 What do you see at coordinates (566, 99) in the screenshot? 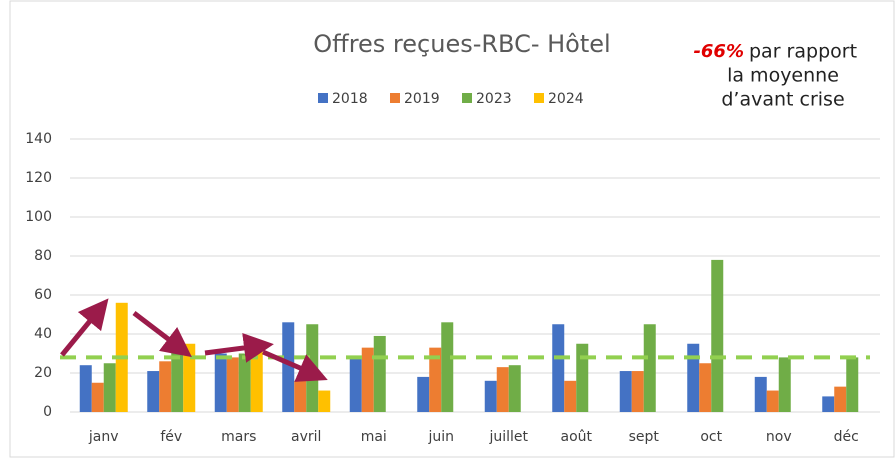
I see `legend-label: 2024` at bounding box center [566, 99].